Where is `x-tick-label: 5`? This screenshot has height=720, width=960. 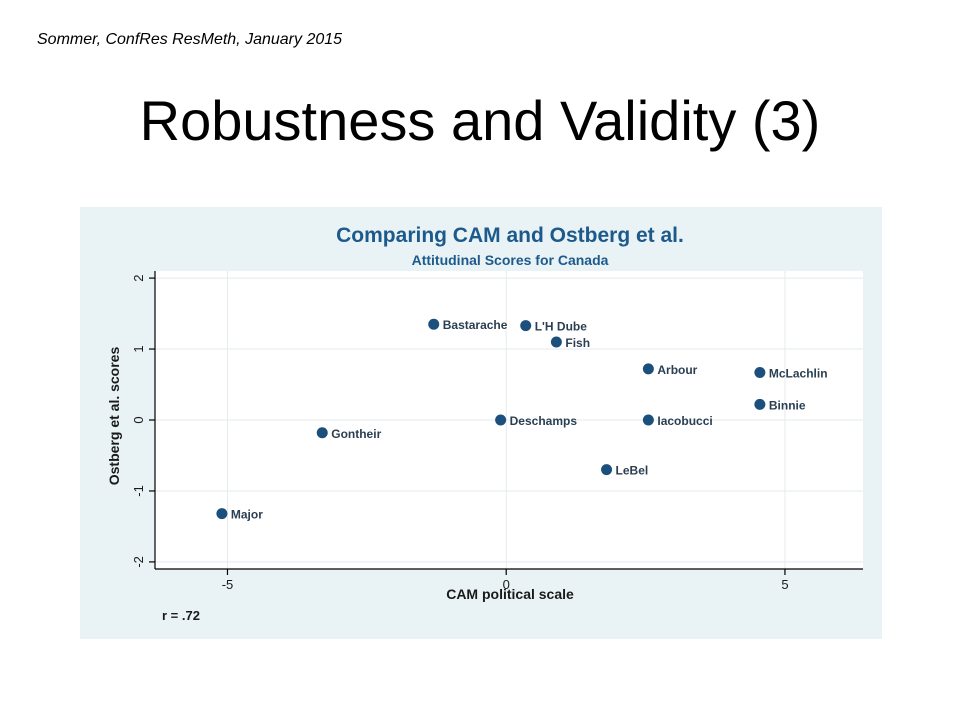
x-tick-label: 5 is located at coordinates (784, 584).